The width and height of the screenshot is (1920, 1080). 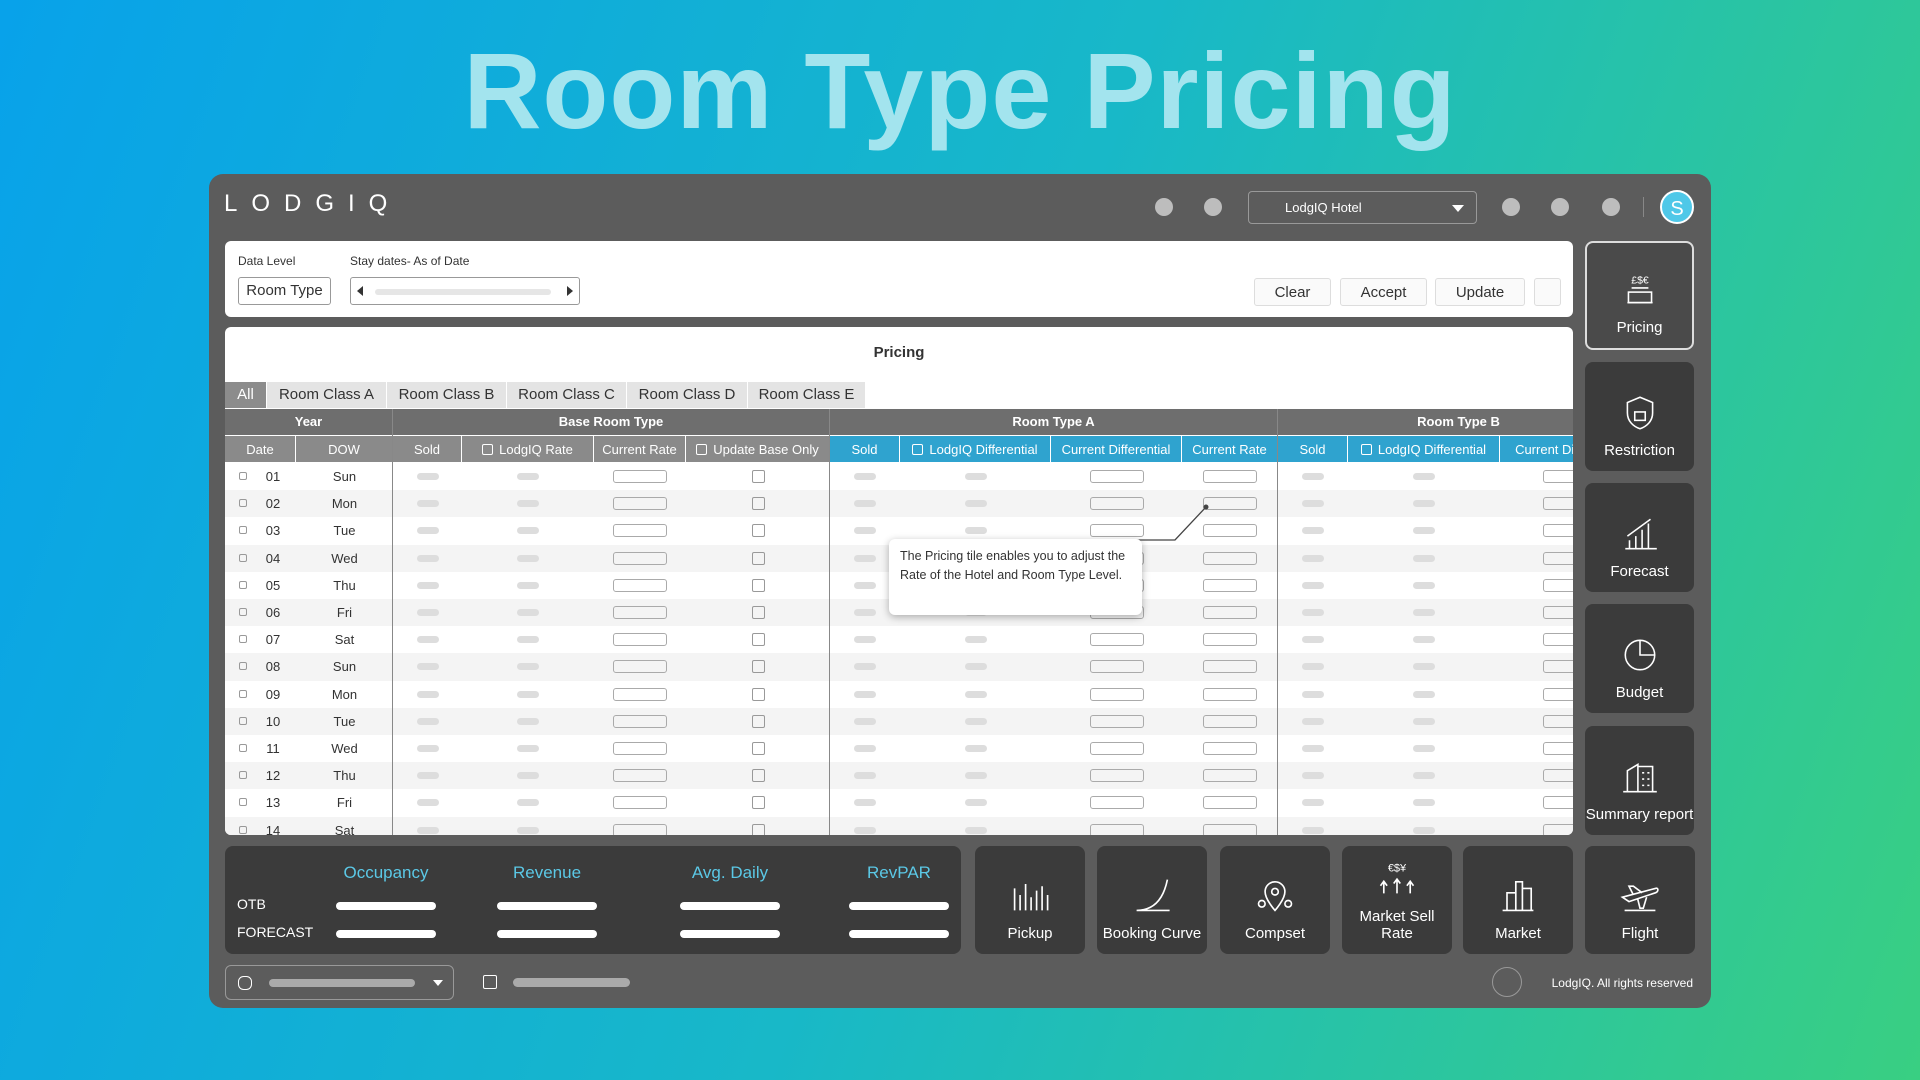 I want to click on tab: Room Class E, so click(x=806, y=395).